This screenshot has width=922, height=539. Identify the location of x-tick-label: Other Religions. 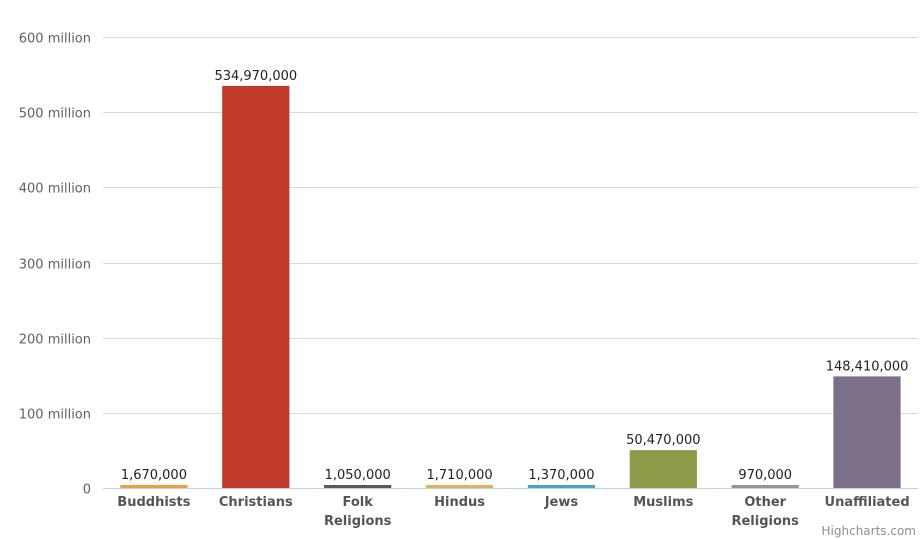
(765, 512).